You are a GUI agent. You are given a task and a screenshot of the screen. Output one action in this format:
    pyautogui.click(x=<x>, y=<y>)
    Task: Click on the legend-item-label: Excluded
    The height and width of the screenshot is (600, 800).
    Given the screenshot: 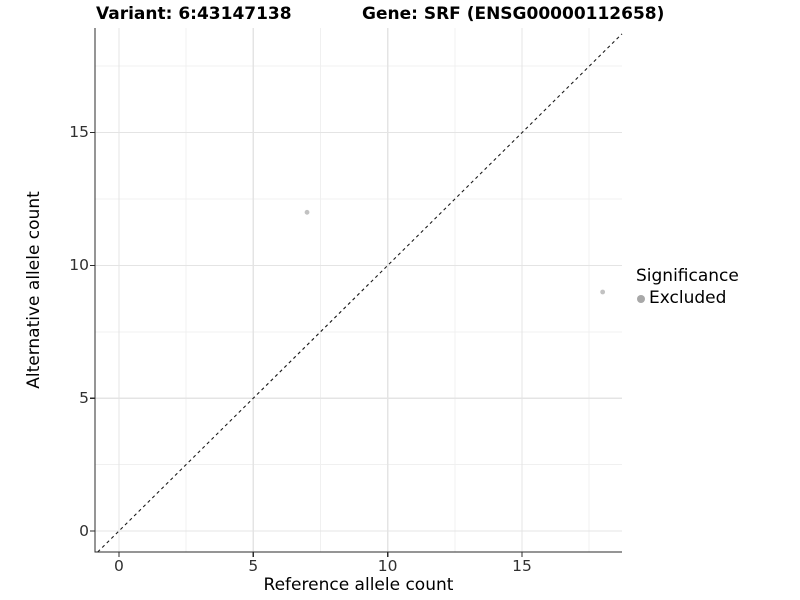 What is the action you would take?
    pyautogui.click(x=688, y=298)
    